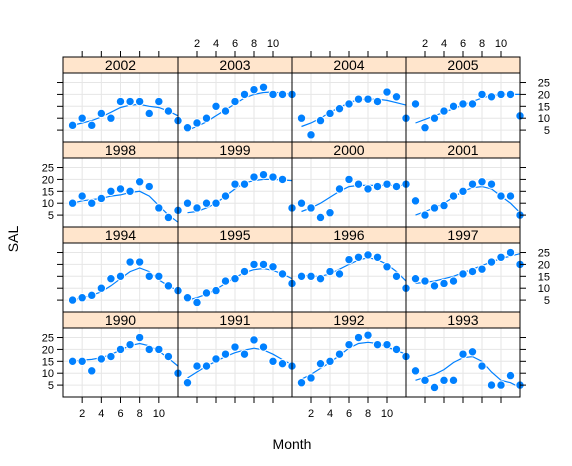  Describe the element at coordinates (463, 44) in the screenshot. I see `xtick-label-top-3-6: 6` at that location.